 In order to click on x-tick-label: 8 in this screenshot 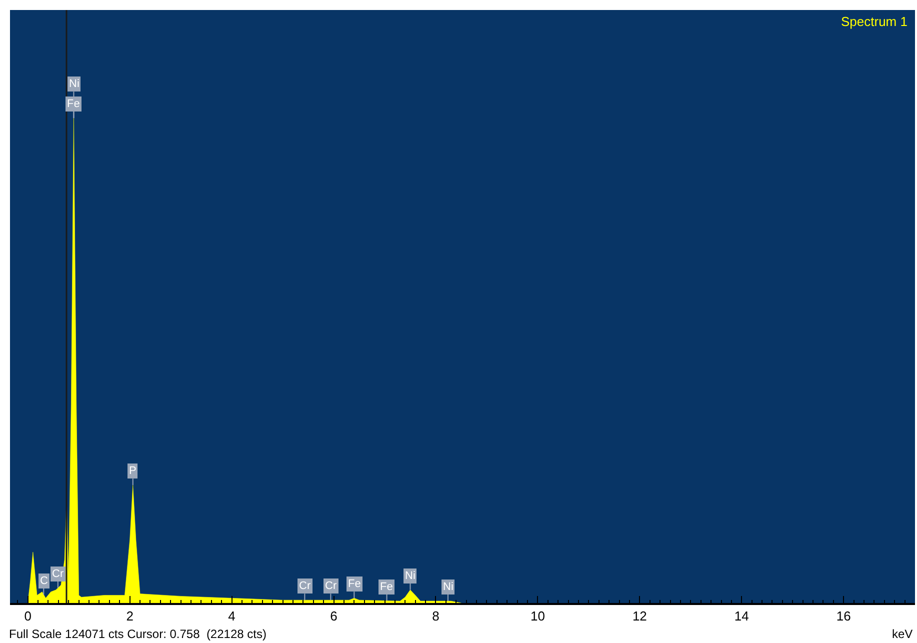, I will do `click(436, 616)`.